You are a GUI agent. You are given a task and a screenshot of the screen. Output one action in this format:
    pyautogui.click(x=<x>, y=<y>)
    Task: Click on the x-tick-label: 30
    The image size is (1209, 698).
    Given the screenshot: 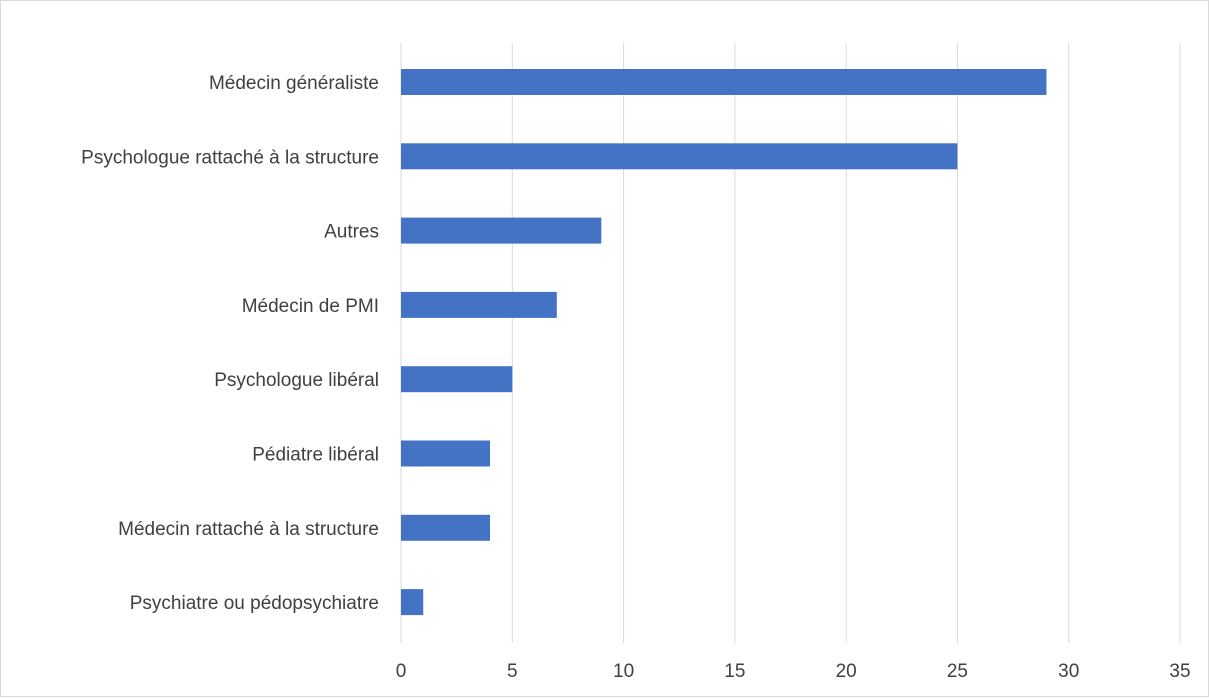 What is the action you would take?
    pyautogui.click(x=1068, y=671)
    